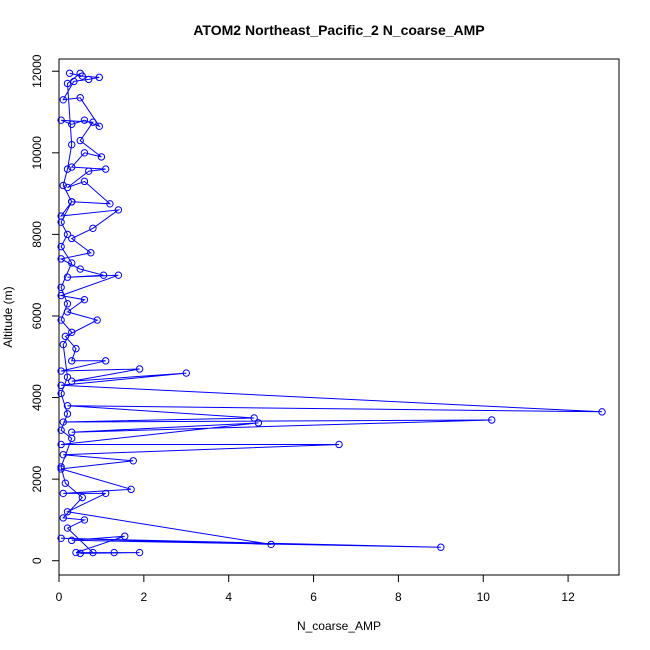  I want to click on y-tick-label: 6000, so click(37, 315).